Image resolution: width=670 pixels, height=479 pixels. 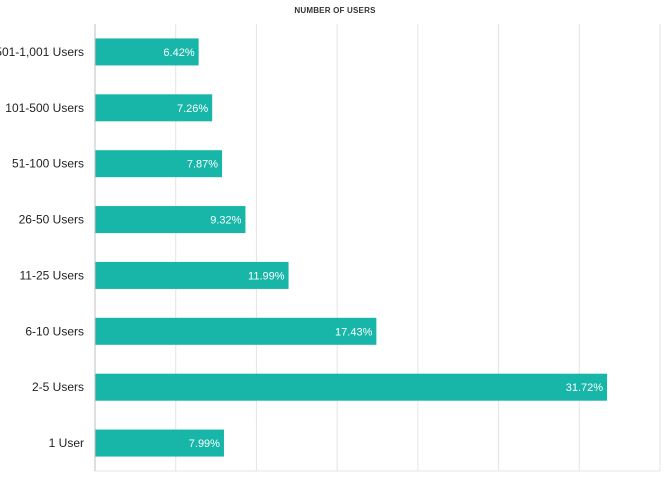 I want to click on category-label: 26-50 Users, so click(x=51, y=220).